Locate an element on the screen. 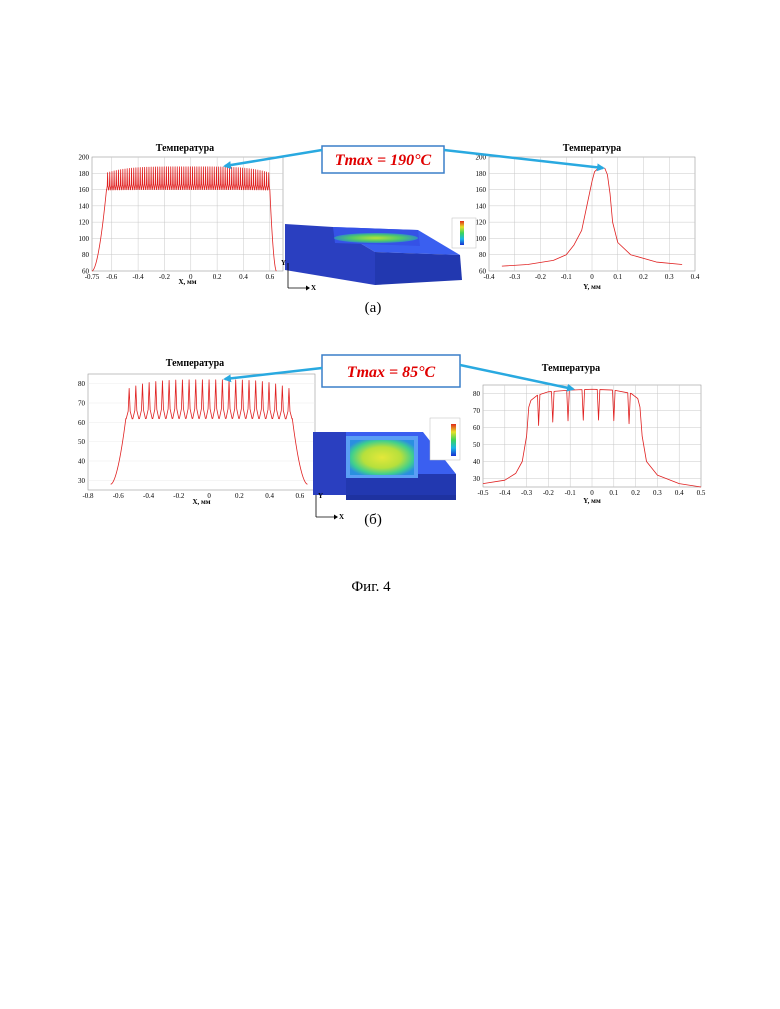 The image size is (780, 1009). panel-label-b: (б) is located at coordinates (373, 520).